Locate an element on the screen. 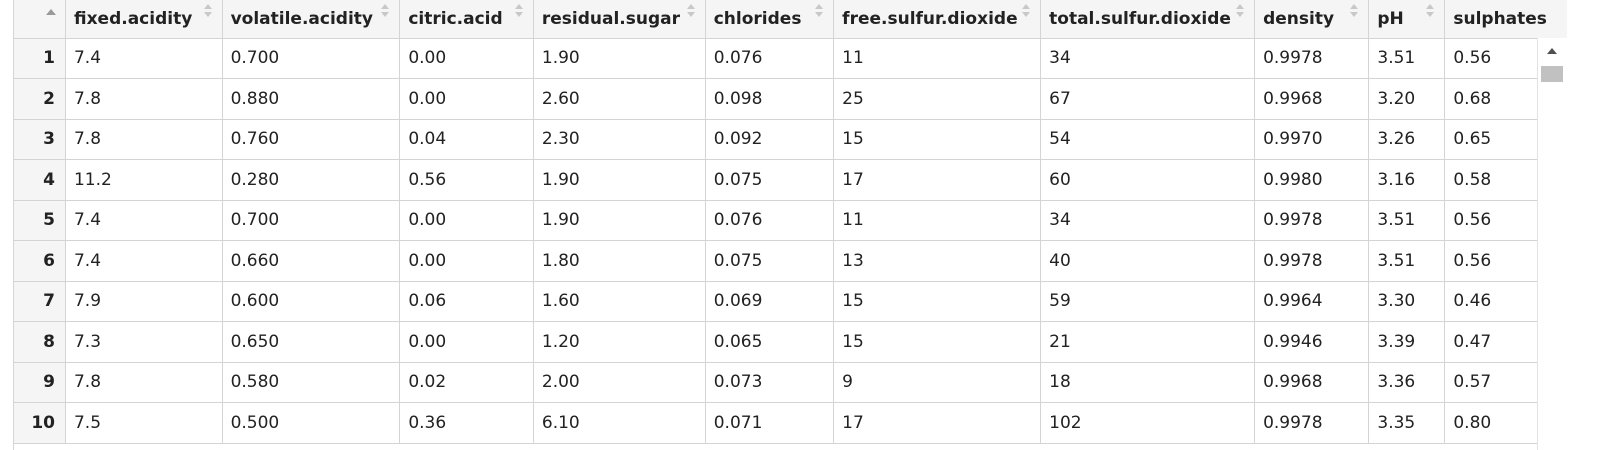  column-header-chlorides: chlorides is located at coordinates (770, 19).